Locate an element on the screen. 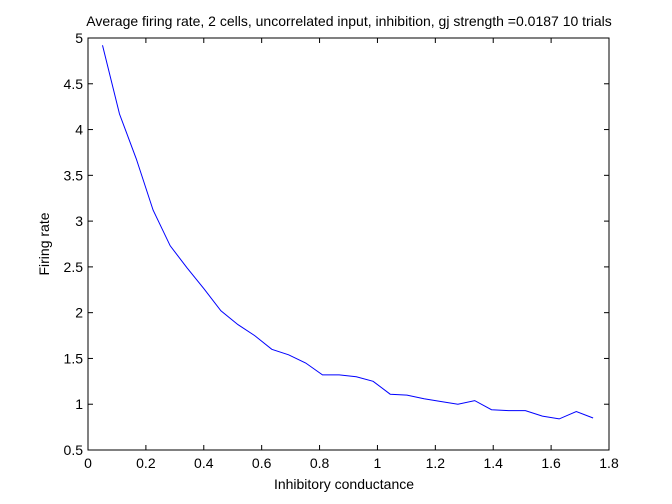 The width and height of the screenshot is (672, 504). y-tick-label: 2.5 is located at coordinates (74, 267).